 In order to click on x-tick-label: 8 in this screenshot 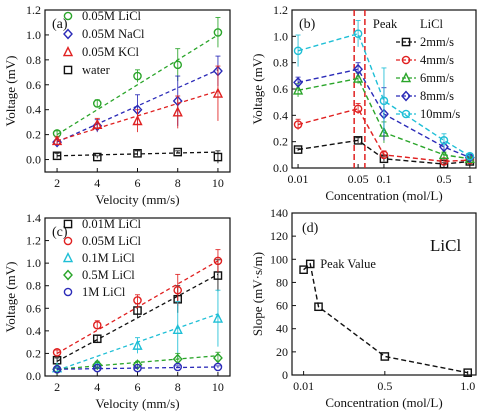, I will do `click(178, 183)`.